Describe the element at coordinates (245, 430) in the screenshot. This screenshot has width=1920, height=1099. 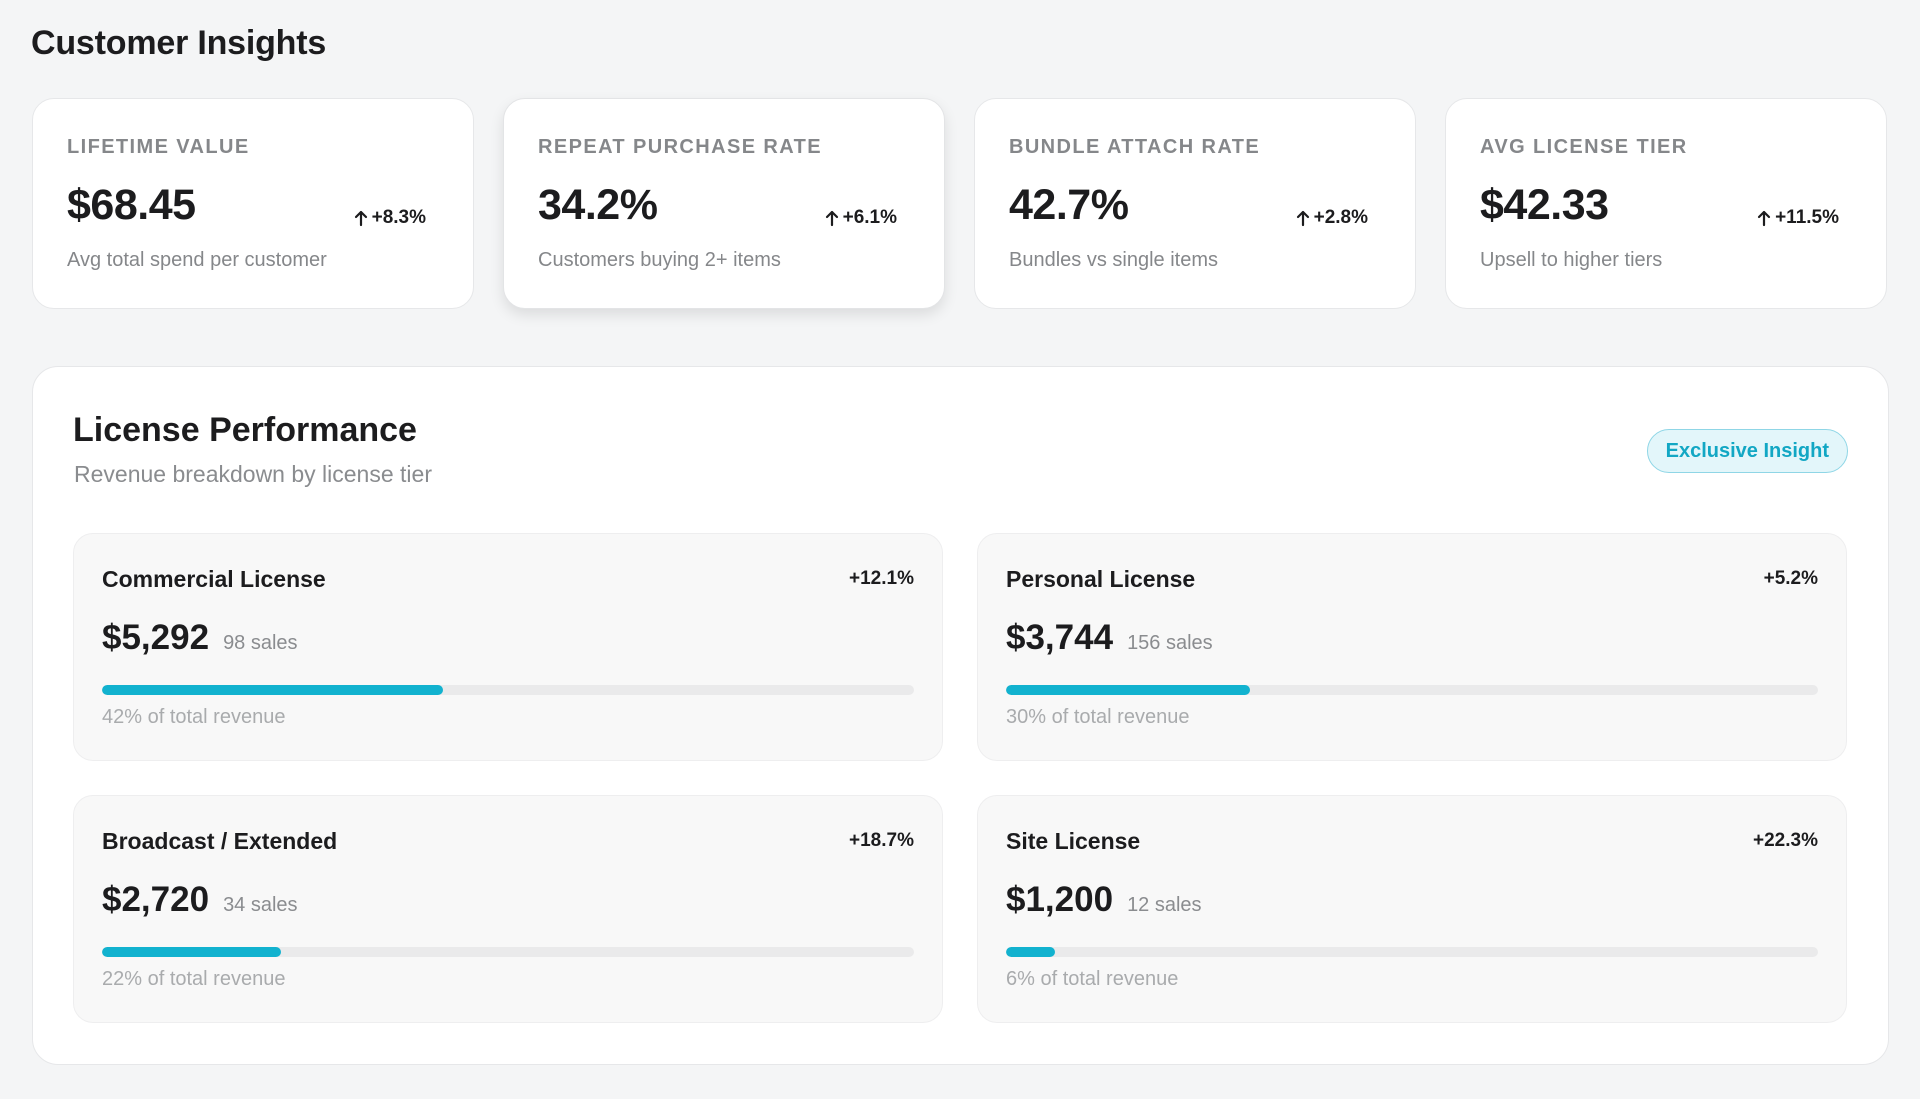
I see `panel-title: License Performance` at that location.